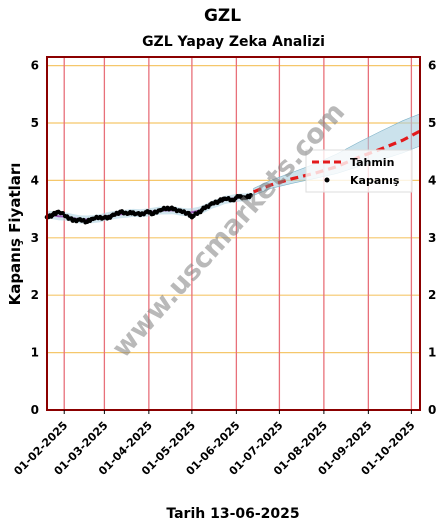  I want to click on y-tick-label-right: 3, so click(432, 238).